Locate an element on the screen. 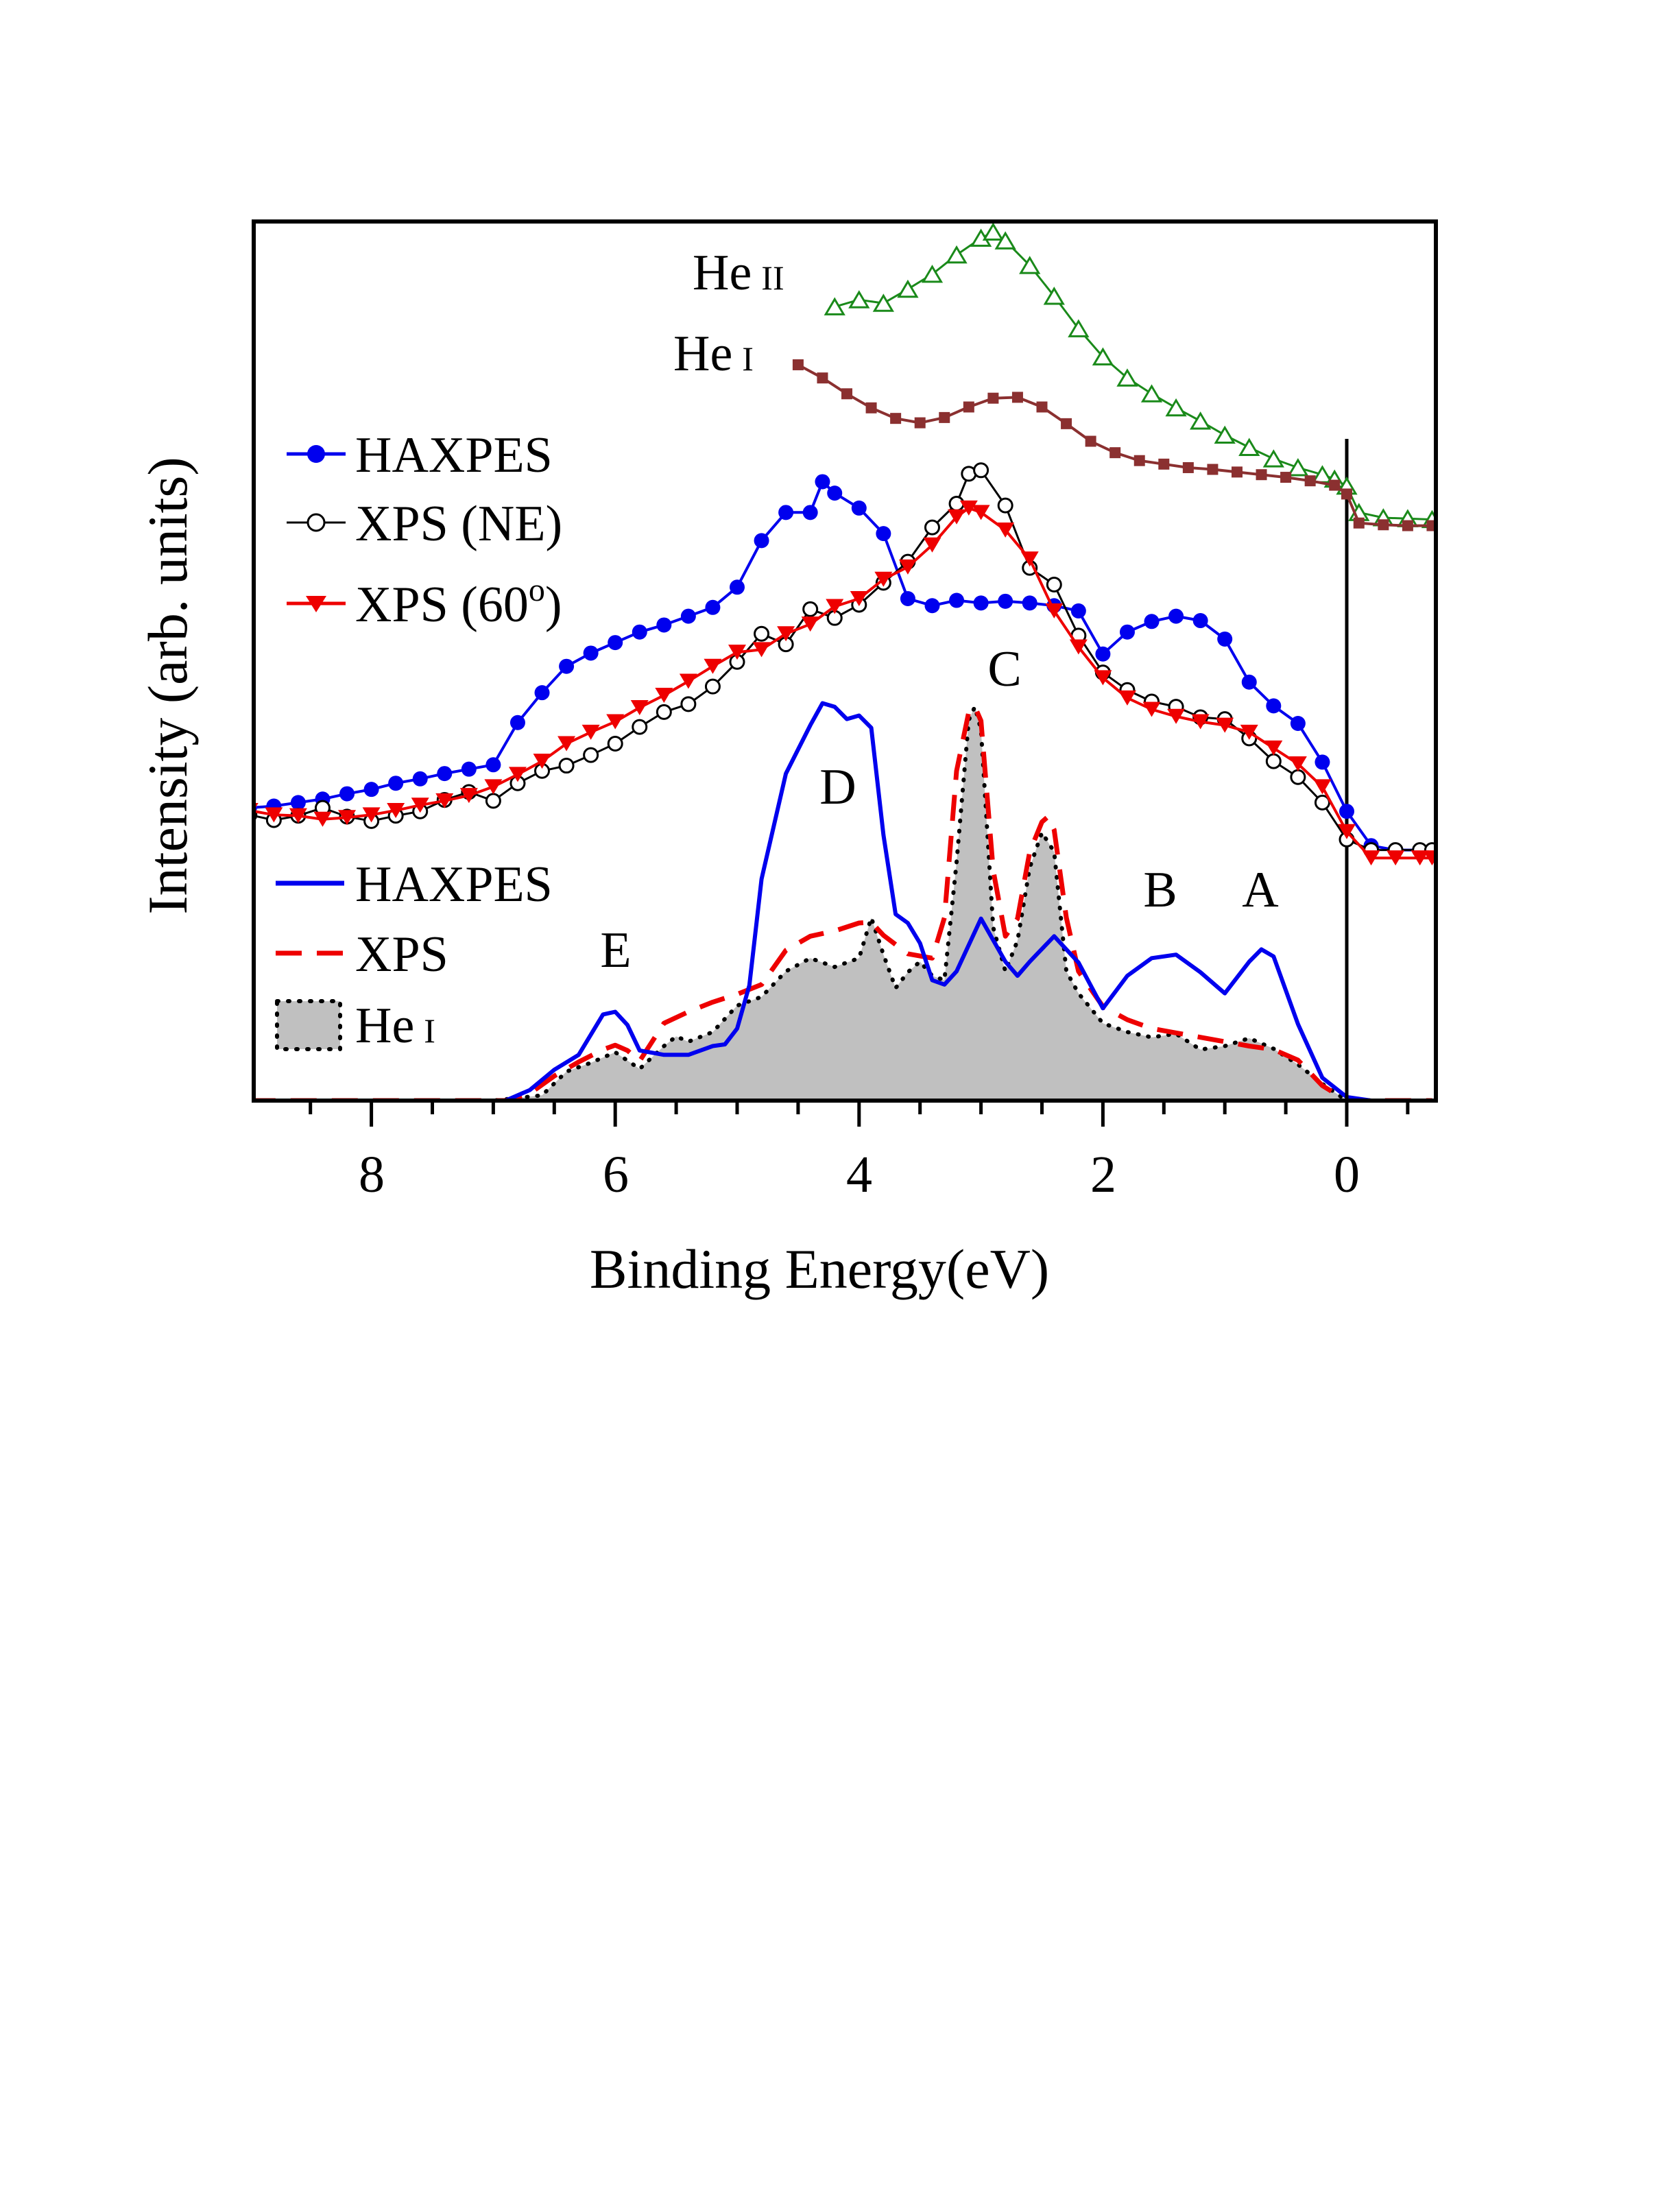 The image size is (1680, 2195). xps-60o-series is located at coordinates (845, 683).